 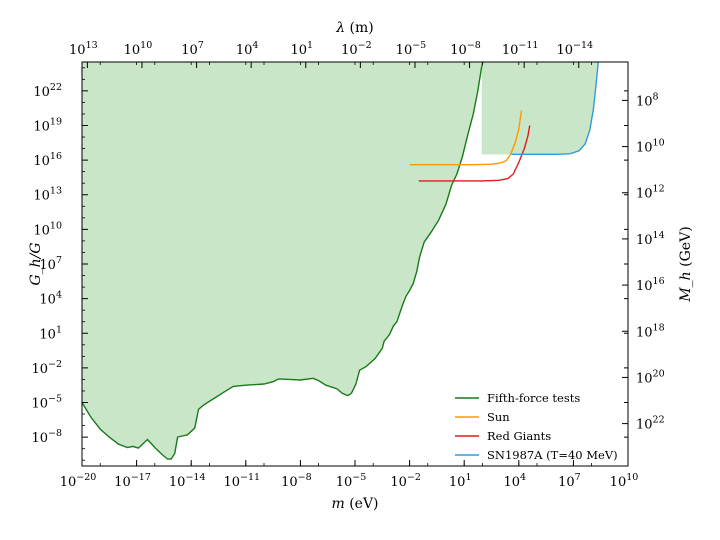 What do you see at coordinates (50, 299) in the screenshot?
I see `left-tick-label: 10⁴` at bounding box center [50, 299].